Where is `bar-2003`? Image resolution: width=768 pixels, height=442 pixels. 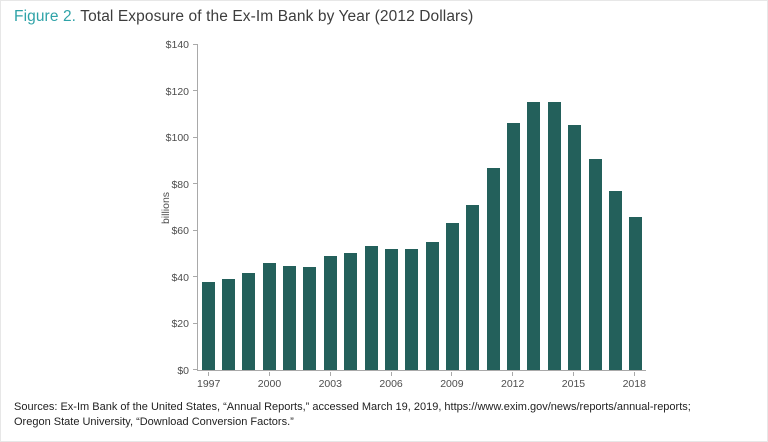
bar-2003 is located at coordinates (330, 313).